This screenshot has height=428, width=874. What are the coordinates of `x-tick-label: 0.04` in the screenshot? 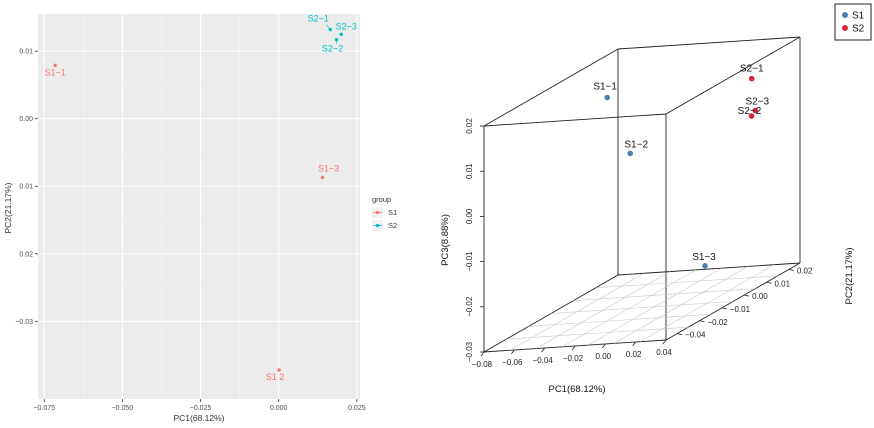 It's located at (664, 352).